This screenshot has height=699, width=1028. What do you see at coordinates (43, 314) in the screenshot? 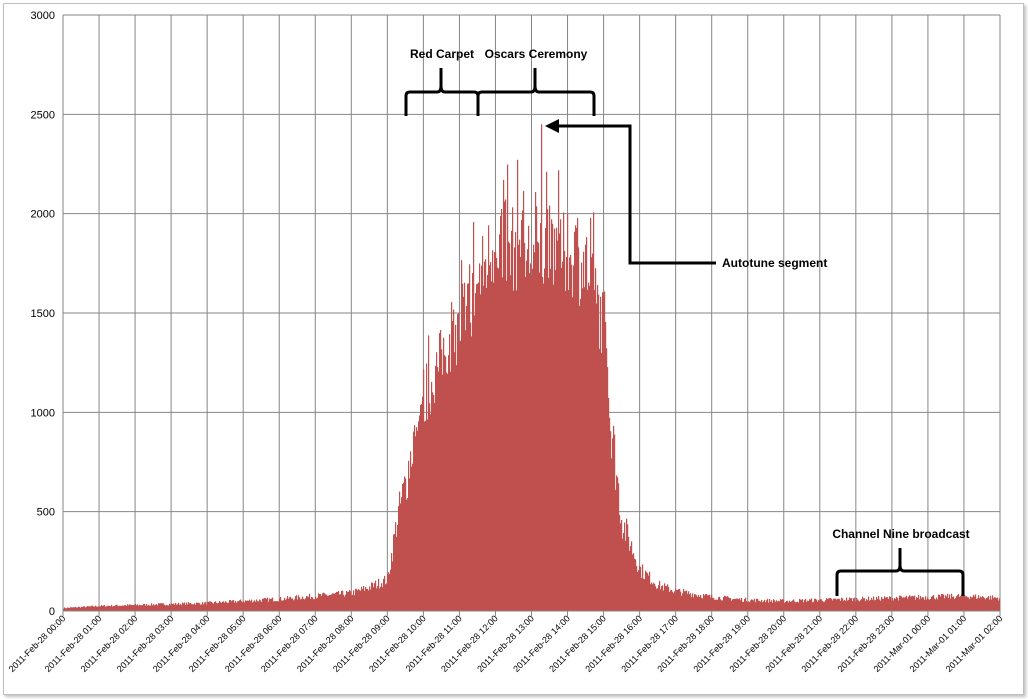
I see `y-tick-label: 1500` at bounding box center [43, 314].